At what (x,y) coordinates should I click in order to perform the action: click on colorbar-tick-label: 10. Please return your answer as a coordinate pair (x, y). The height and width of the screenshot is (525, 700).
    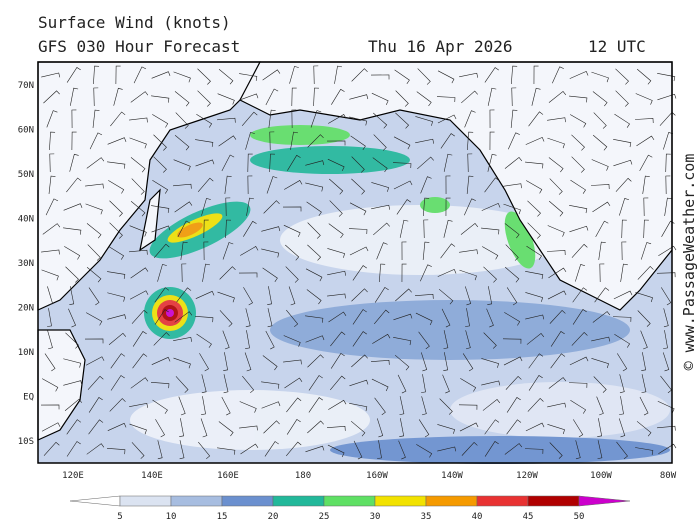
    Looking at the image, I should click on (171, 517).